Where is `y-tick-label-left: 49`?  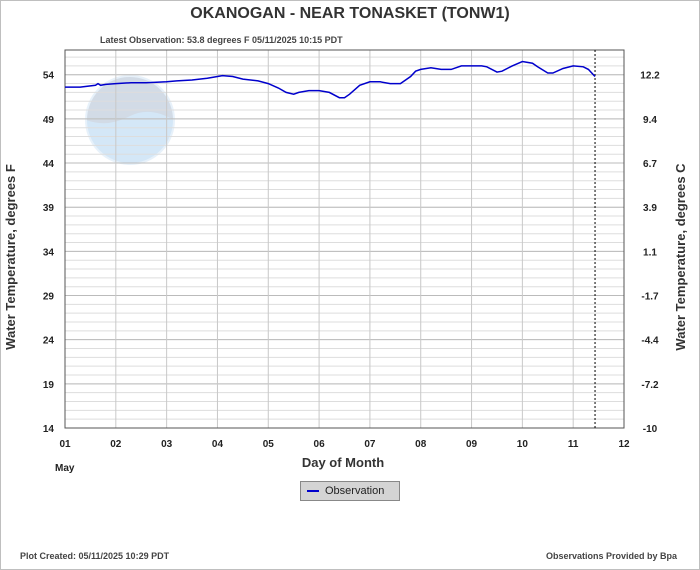
y-tick-label-left: 49 is located at coordinates (49, 120).